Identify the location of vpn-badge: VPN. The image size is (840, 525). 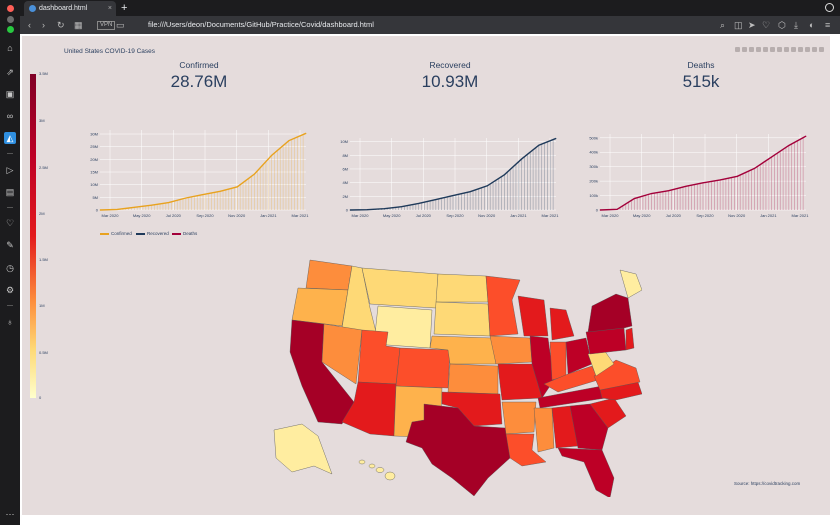
(106, 25).